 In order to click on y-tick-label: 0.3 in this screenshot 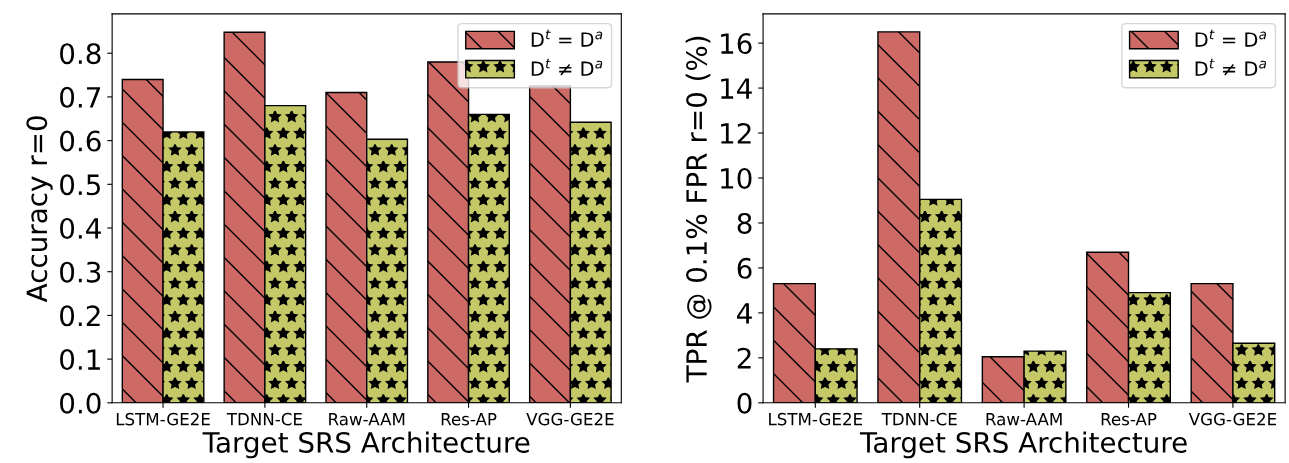, I will do `click(80, 272)`.